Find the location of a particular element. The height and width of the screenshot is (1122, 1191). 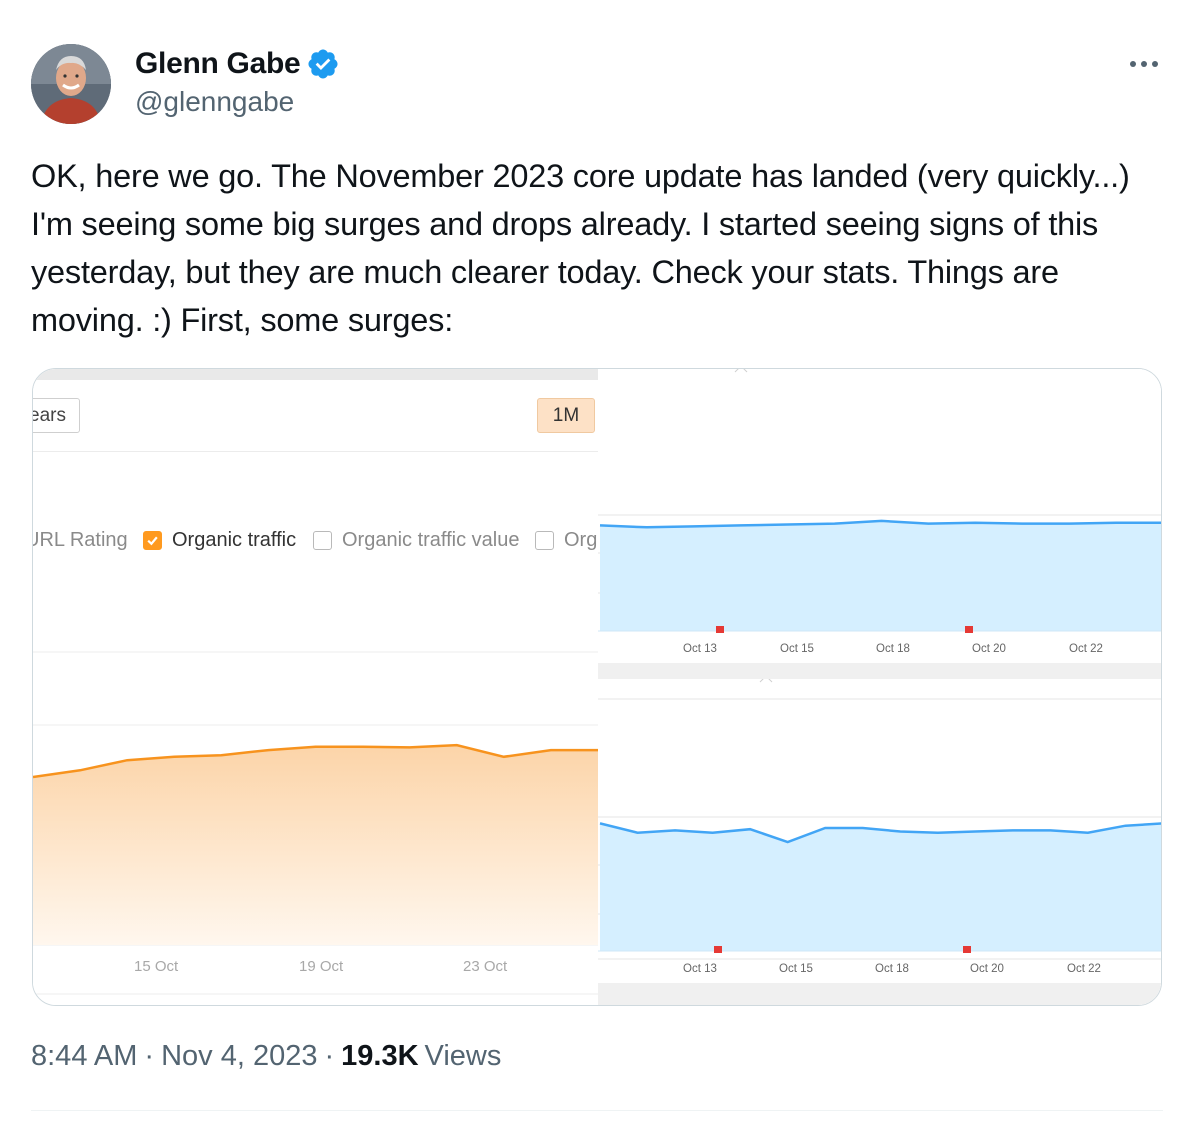

left-panel-topbar is located at coordinates (315, 374).